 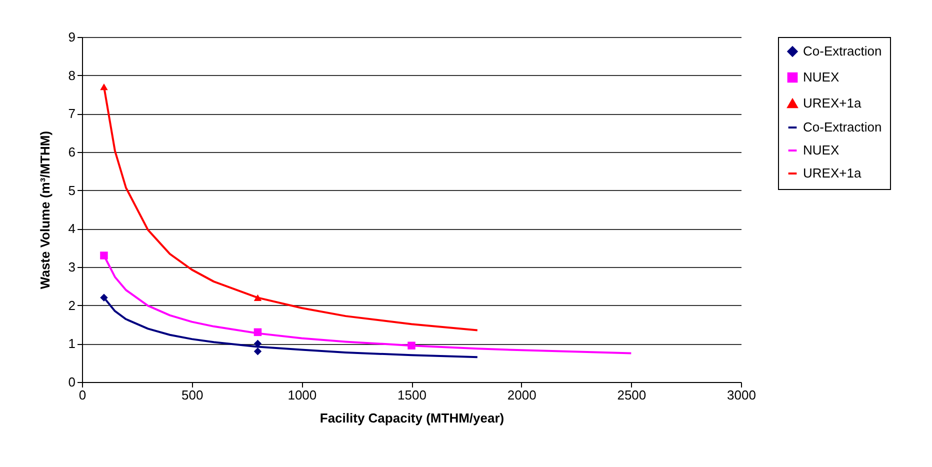 What do you see at coordinates (72, 190) in the screenshot?
I see `y-tick-label: 5` at bounding box center [72, 190].